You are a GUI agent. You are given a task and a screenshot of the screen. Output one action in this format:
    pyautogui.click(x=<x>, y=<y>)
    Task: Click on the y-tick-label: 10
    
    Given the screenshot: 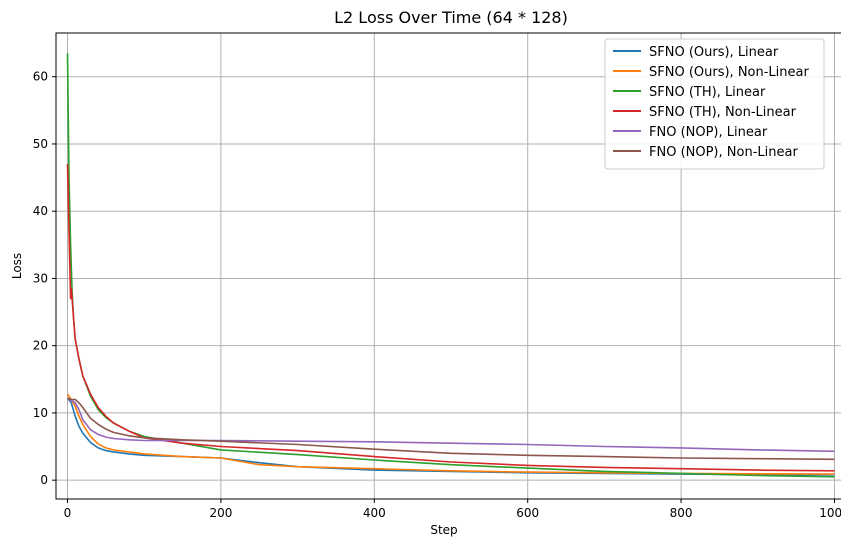 What is the action you would take?
    pyautogui.click(x=40, y=413)
    